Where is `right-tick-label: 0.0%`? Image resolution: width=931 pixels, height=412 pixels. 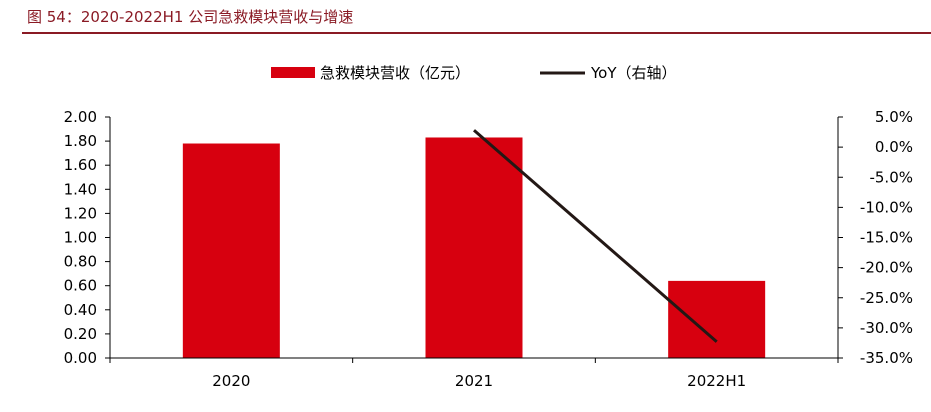
right-tick-label: 0.0% is located at coordinates (894, 147).